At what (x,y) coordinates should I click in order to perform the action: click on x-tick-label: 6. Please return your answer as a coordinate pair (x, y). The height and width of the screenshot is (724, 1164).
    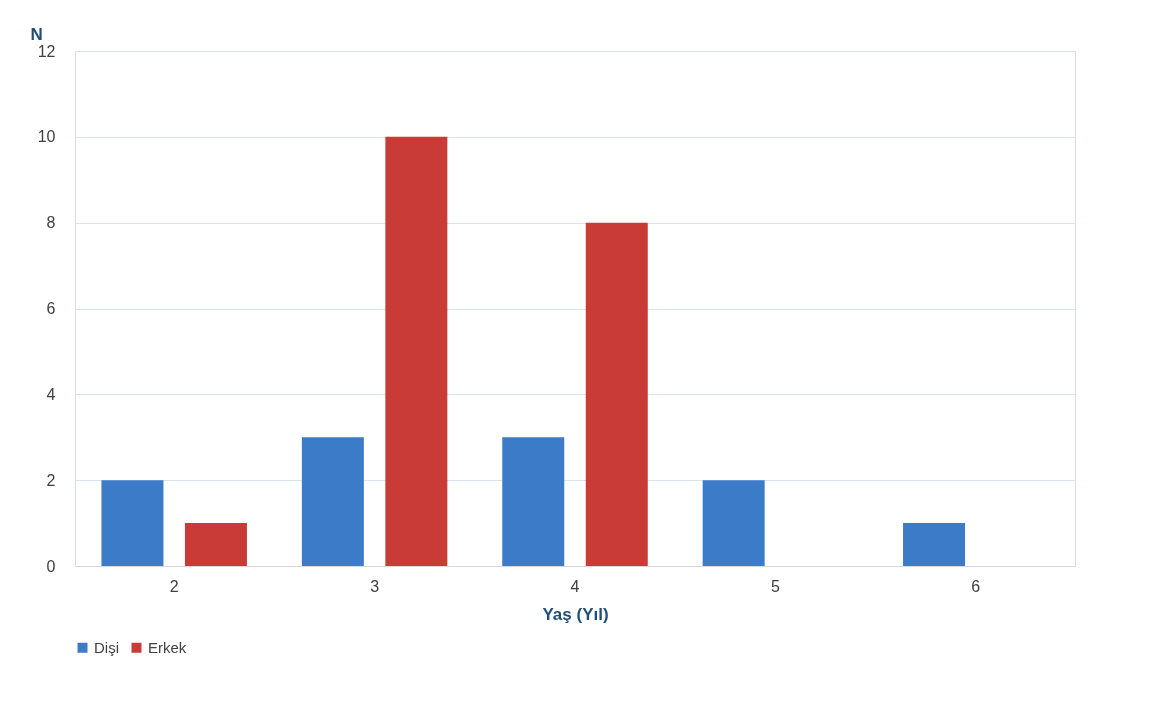
    Looking at the image, I should click on (976, 586).